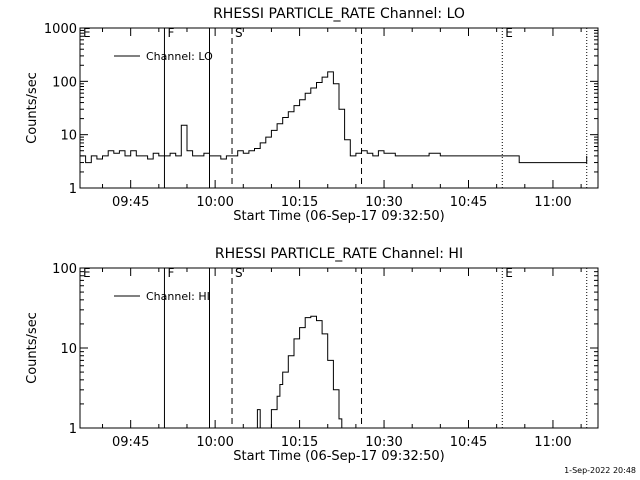 The height and width of the screenshot is (480, 640). Describe the element at coordinates (552, 442) in the screenshot. I see `x-tick-label-1-5: 11:00` at that location.